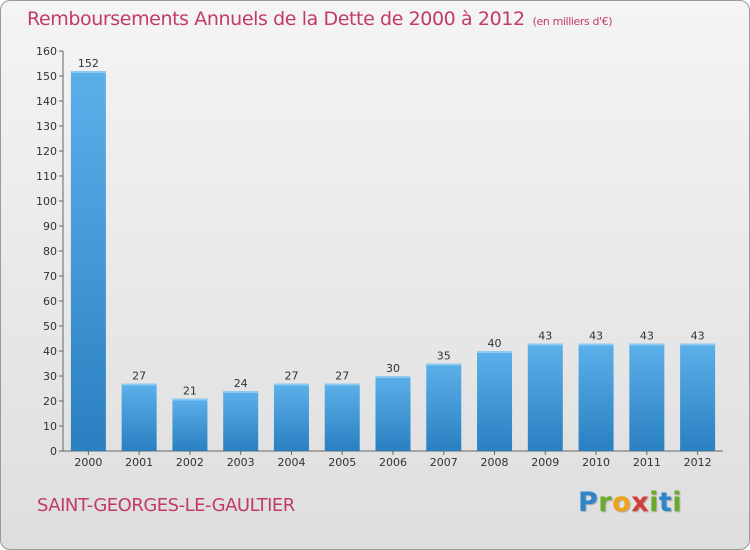  Describe the element at coordinates (88, 261) in the screenshot. I see `bar-2000` at that location.